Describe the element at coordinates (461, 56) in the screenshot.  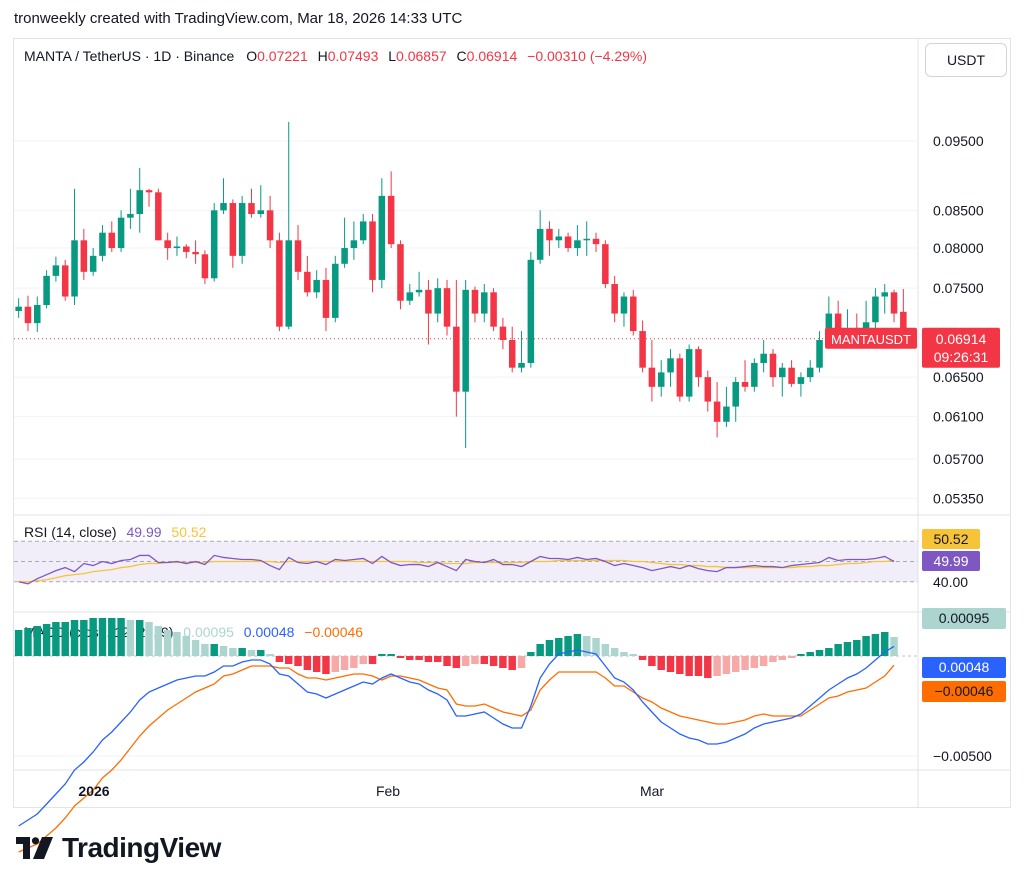
I see `close-label: C` at that location.